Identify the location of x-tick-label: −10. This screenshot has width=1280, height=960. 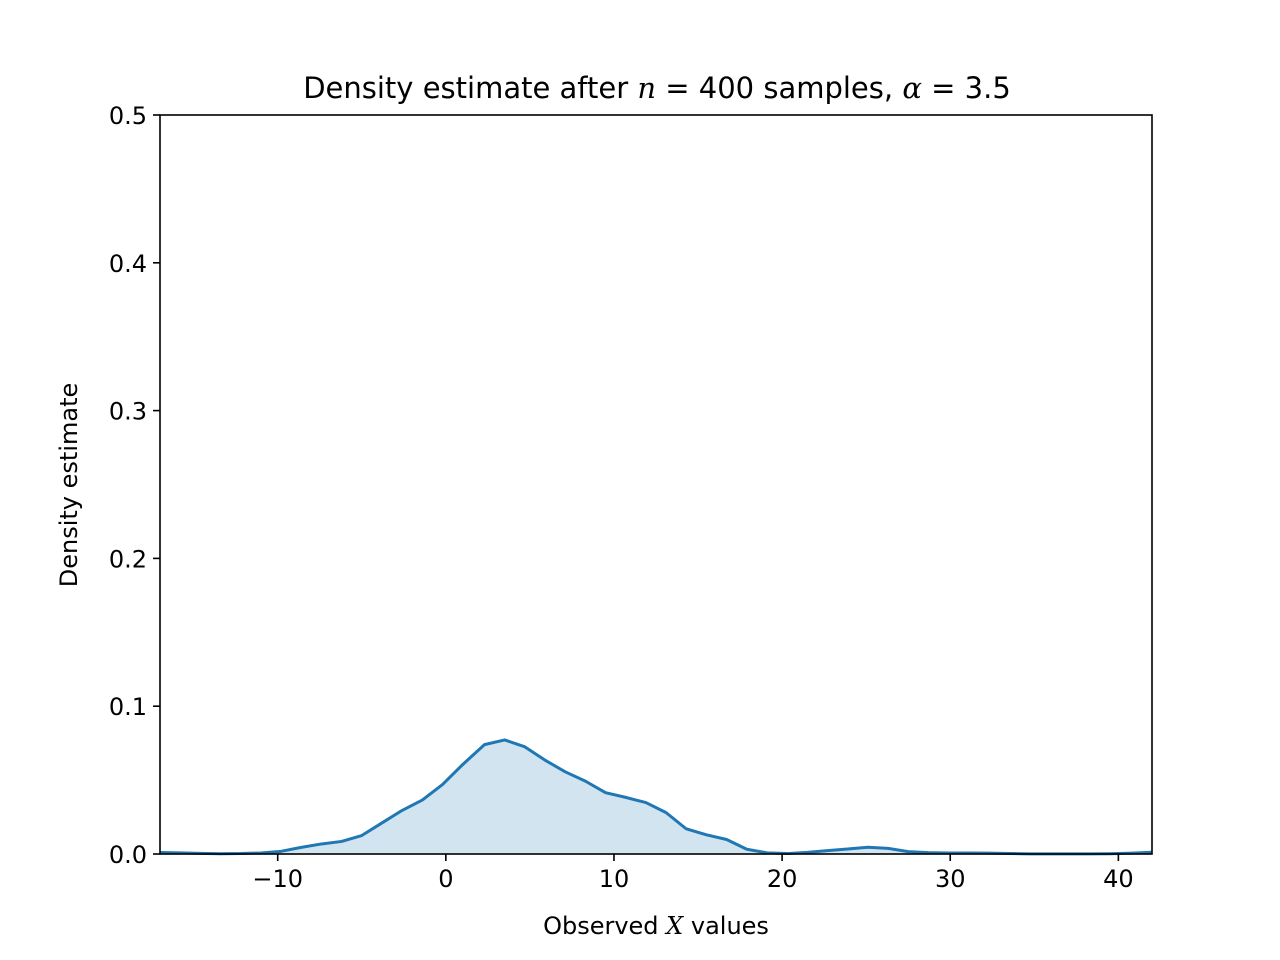
(277, 879).